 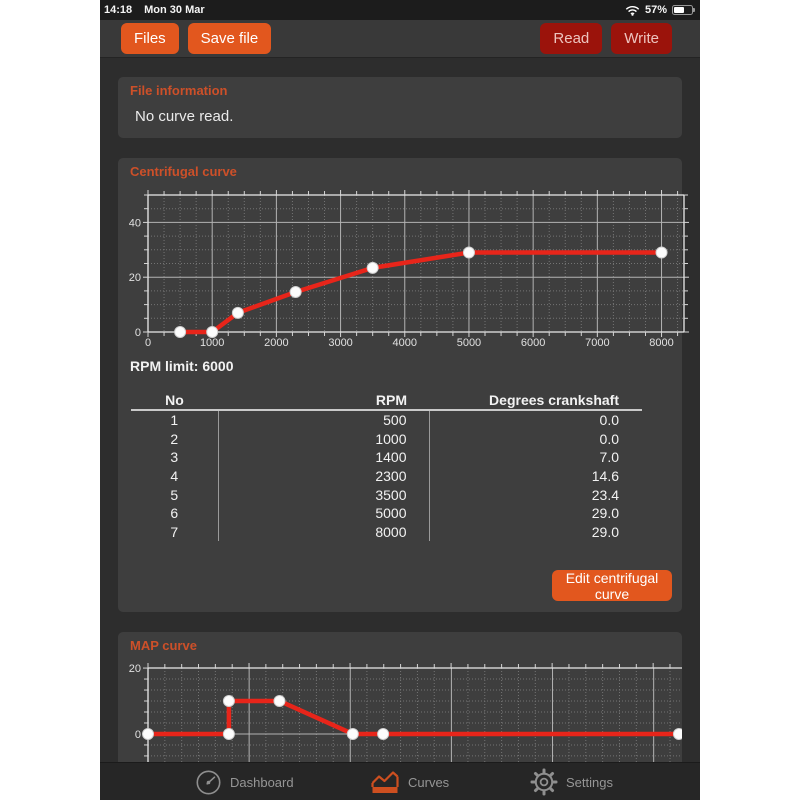 I want to click on table-cell: 14.6, so click(x=535, y=476).